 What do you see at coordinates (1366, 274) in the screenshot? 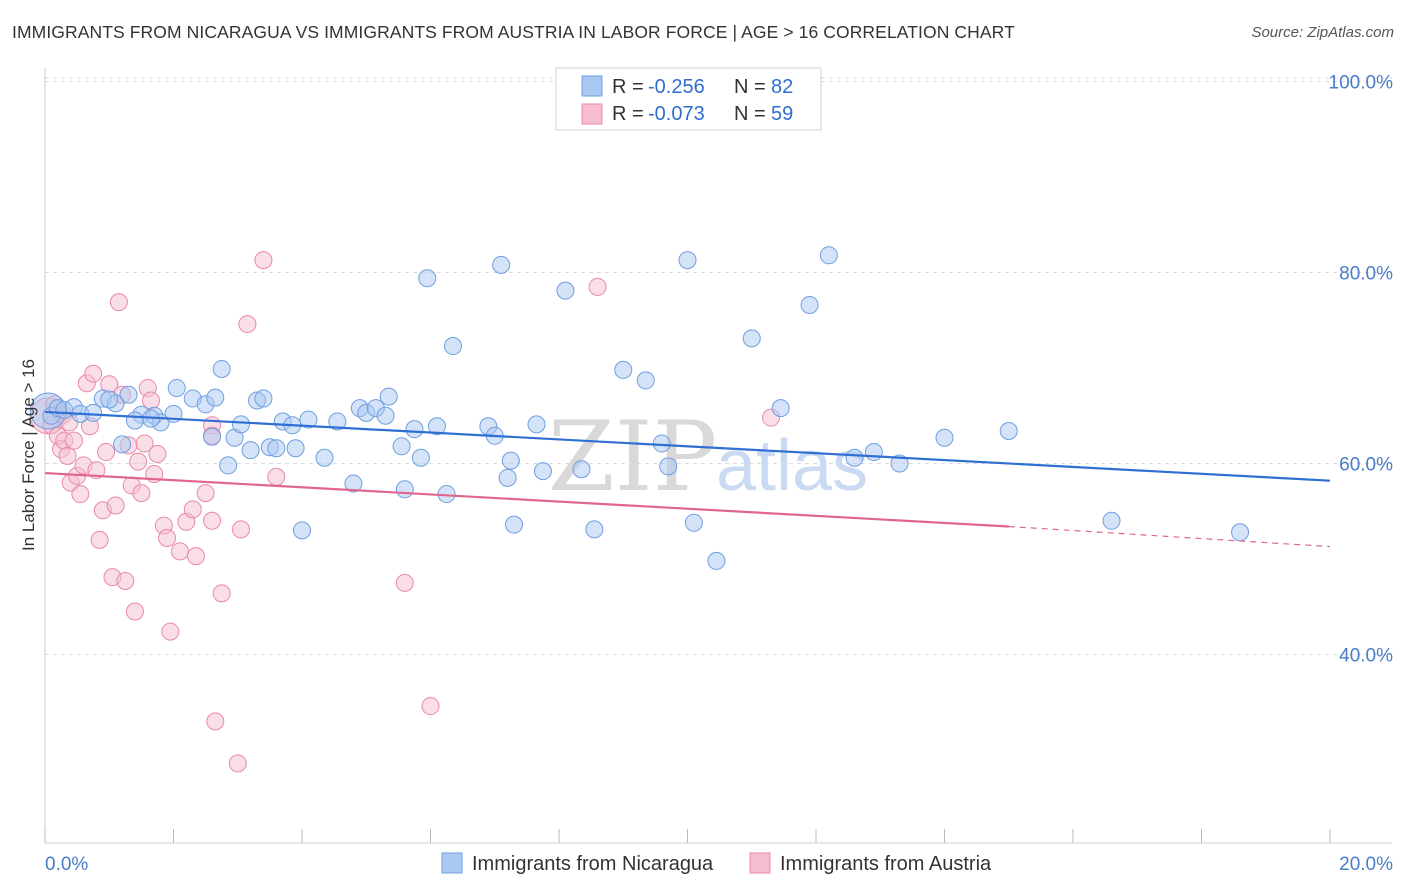
I see `y-tick-label: 80.0%` at bounding box center [1366, 274].